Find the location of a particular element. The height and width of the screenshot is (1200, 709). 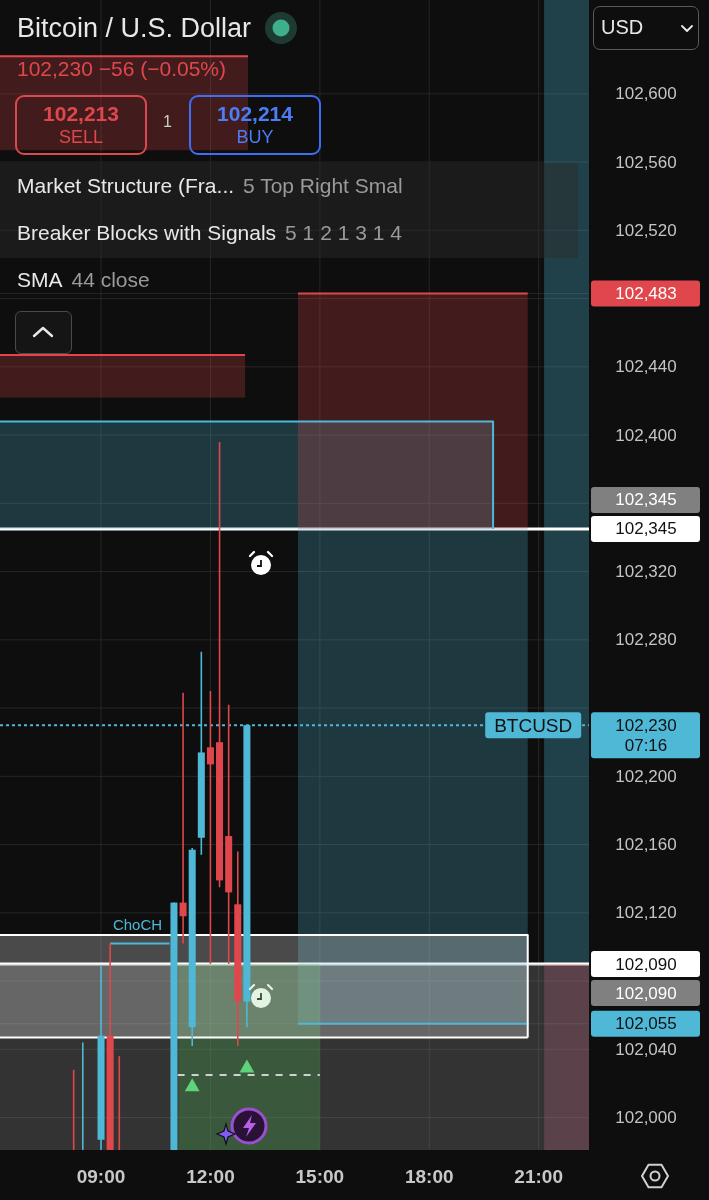

text: Bitcoin / U.S. Dollar is located at coordinates (134, 28).